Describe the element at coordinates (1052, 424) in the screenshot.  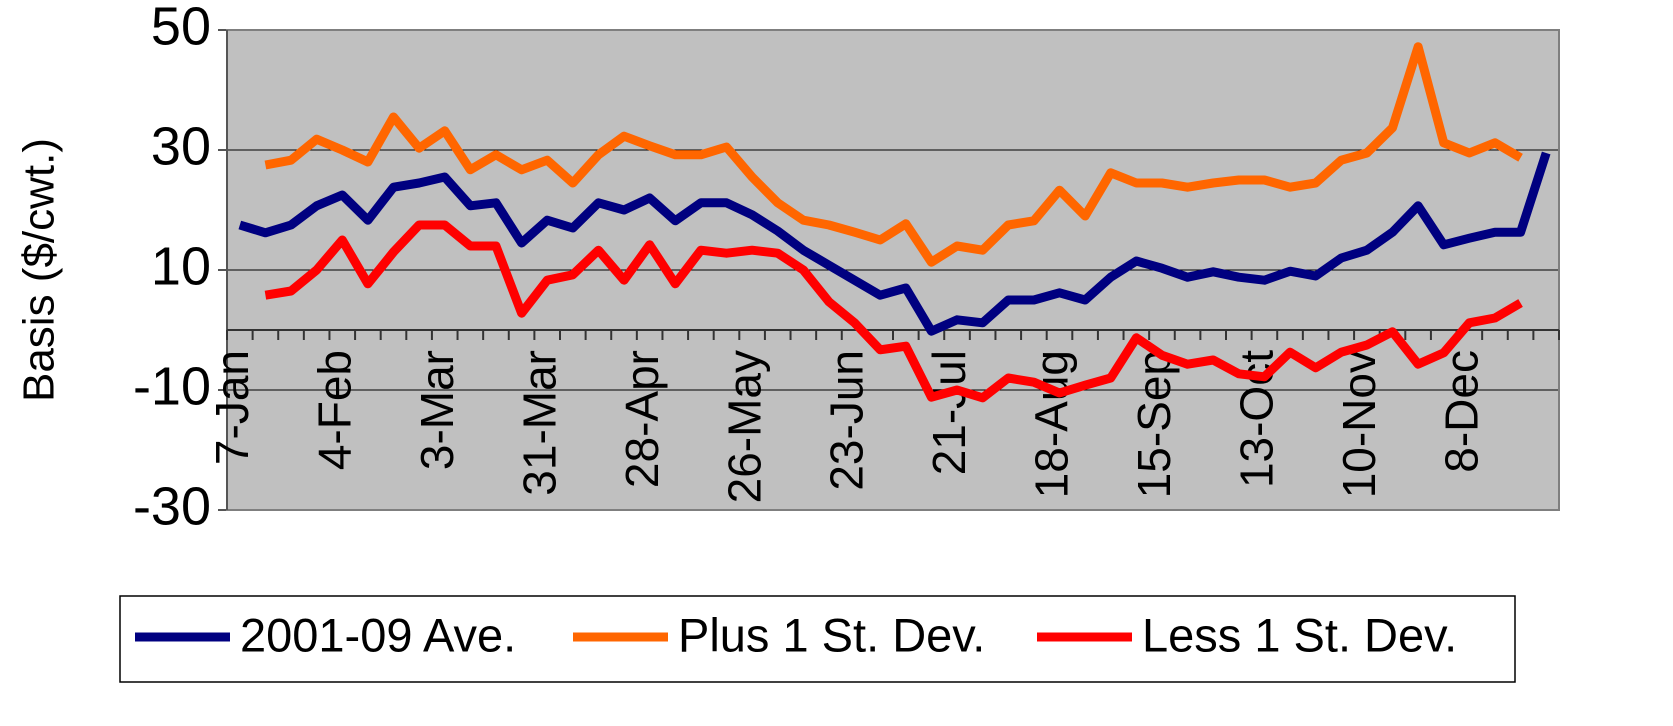
I see `x-tick-label: 18-Aug` at that location.